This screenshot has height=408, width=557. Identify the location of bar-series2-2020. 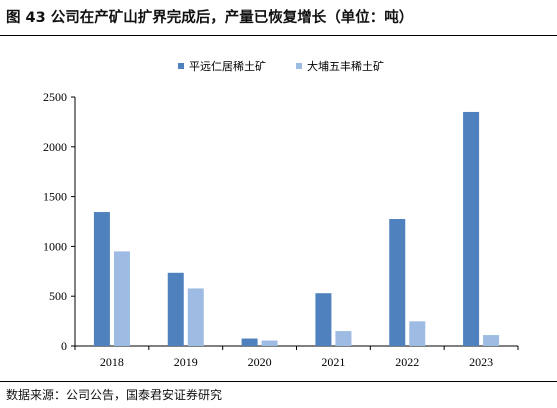
(269, 343).